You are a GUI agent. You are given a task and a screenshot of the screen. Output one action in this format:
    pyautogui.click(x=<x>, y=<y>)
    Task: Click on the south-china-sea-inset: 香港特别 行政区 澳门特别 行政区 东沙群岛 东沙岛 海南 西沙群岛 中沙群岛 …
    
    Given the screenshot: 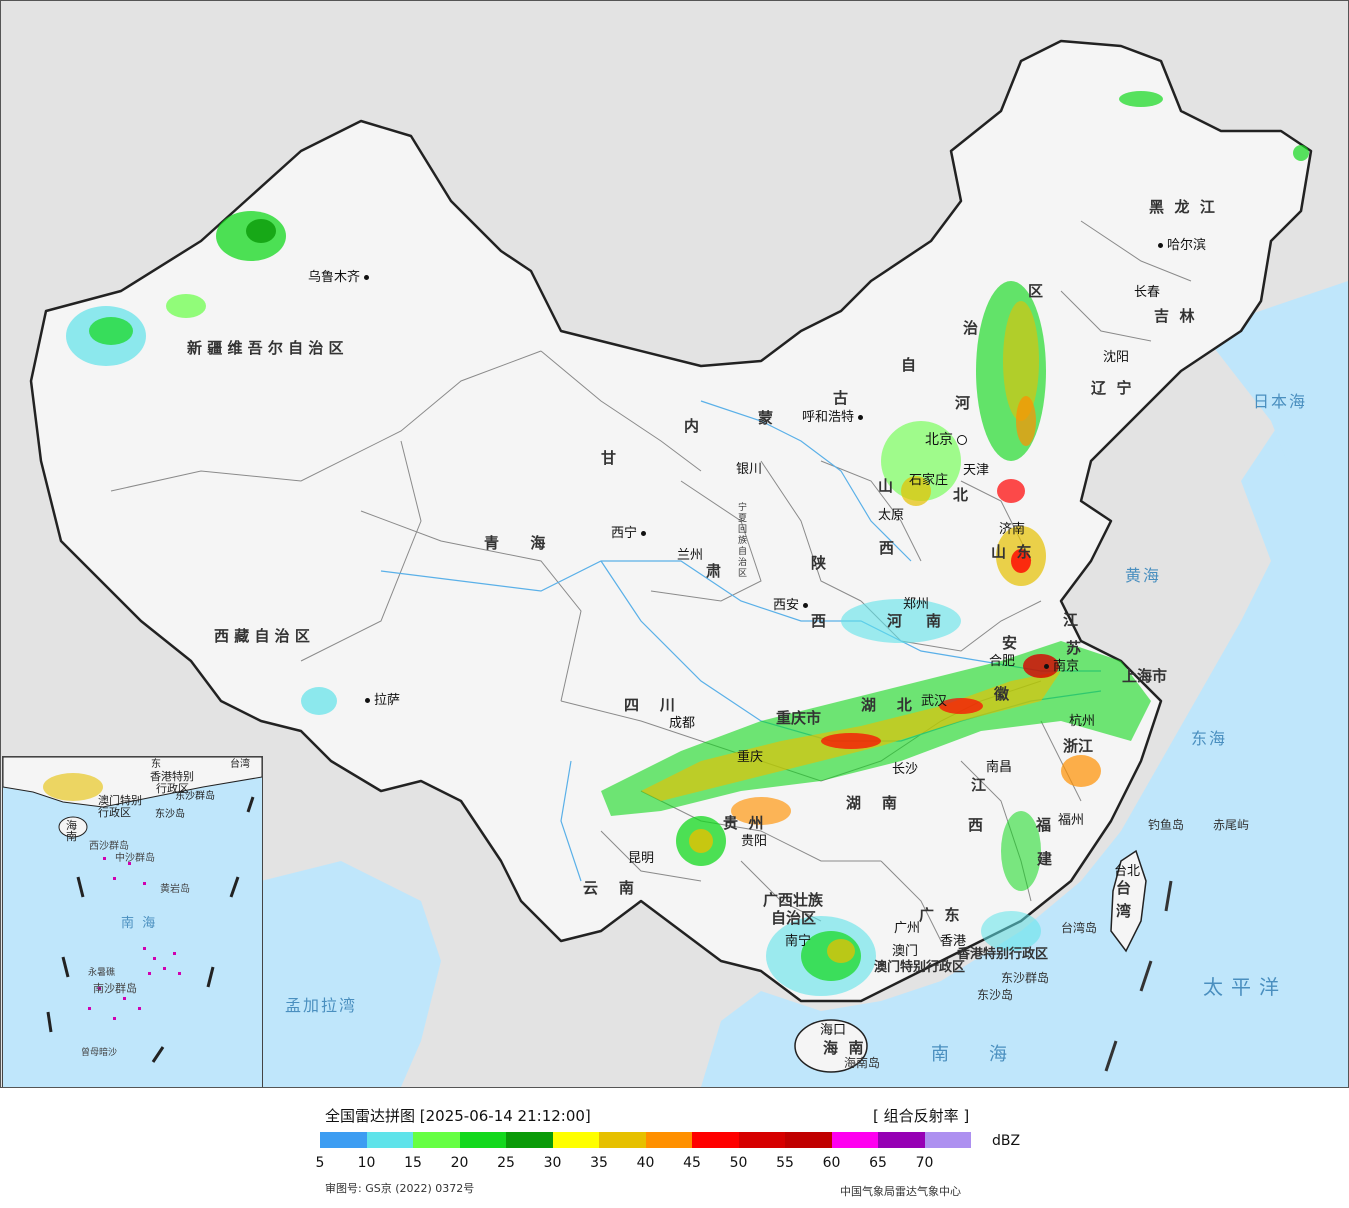 What is the action you would take?
    pyautogui.click(x=132, y=921)
    